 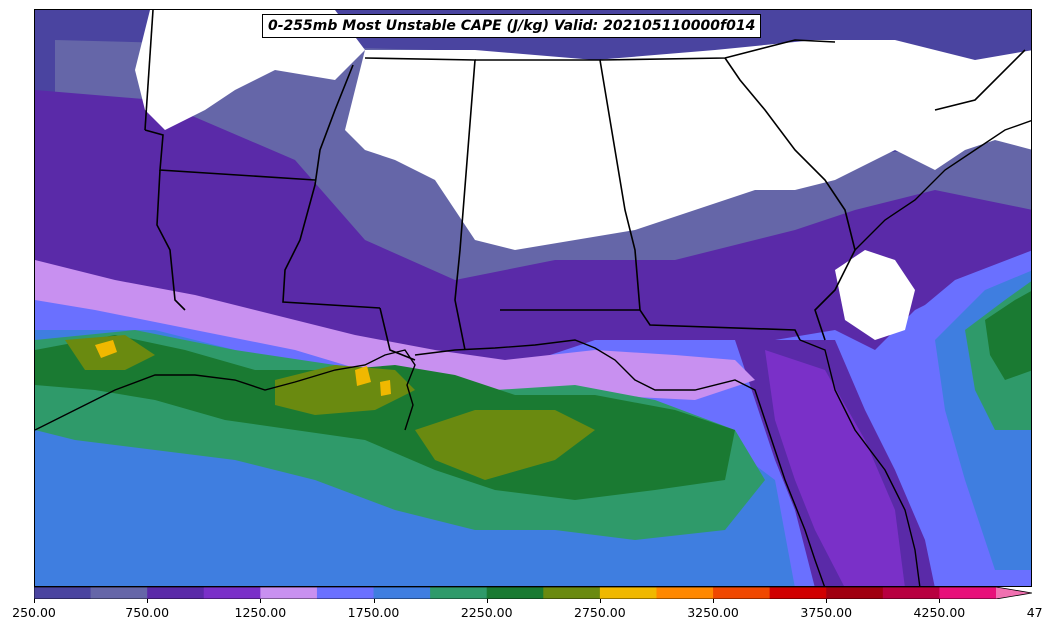 I want to click on colorbar-tick-label: 1250.00, so click(x=260, y=612).